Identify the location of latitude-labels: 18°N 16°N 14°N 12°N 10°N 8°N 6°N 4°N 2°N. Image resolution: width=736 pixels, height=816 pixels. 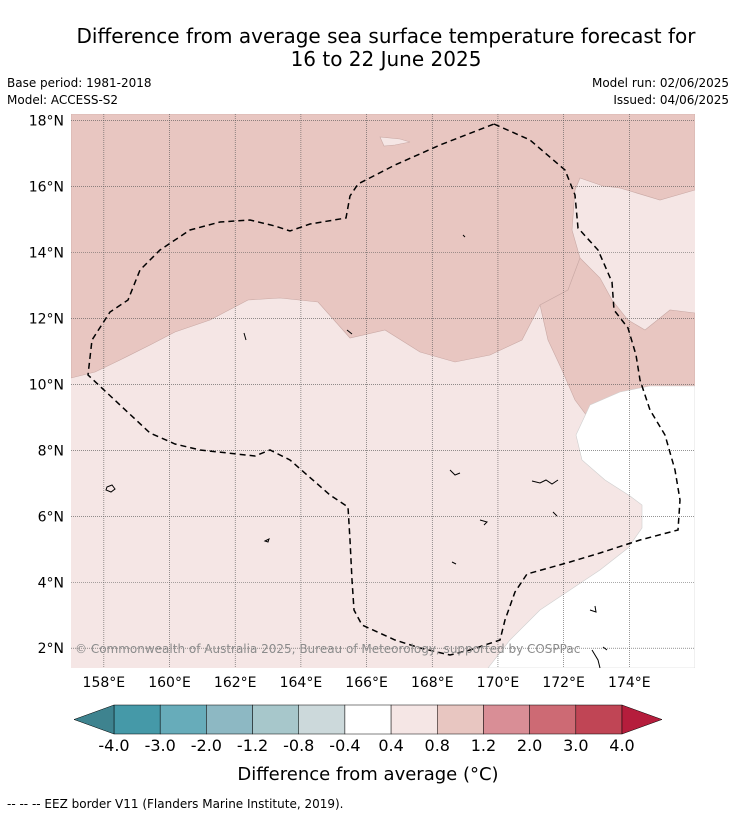
(46, 386).